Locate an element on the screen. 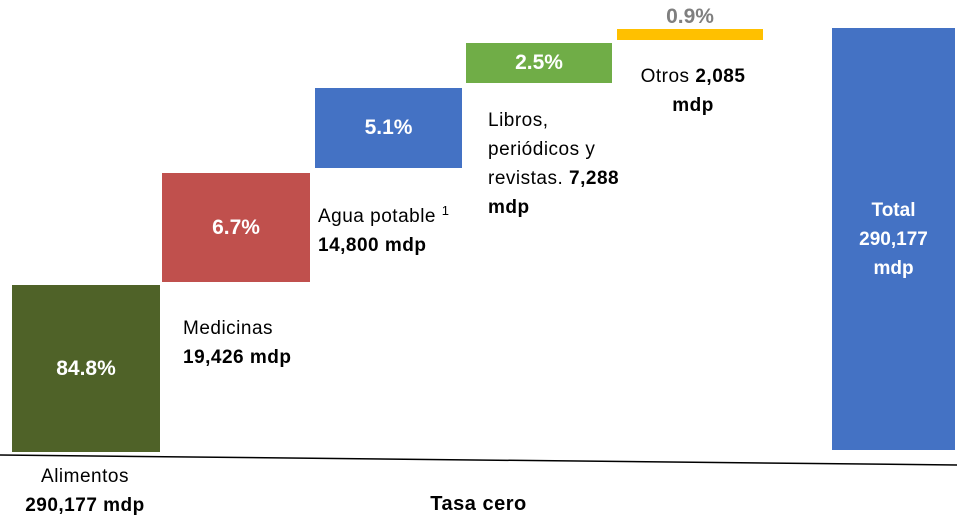 This screenshot has width=957, height=521. category-name: Otros is located at coordinates (665, 76).